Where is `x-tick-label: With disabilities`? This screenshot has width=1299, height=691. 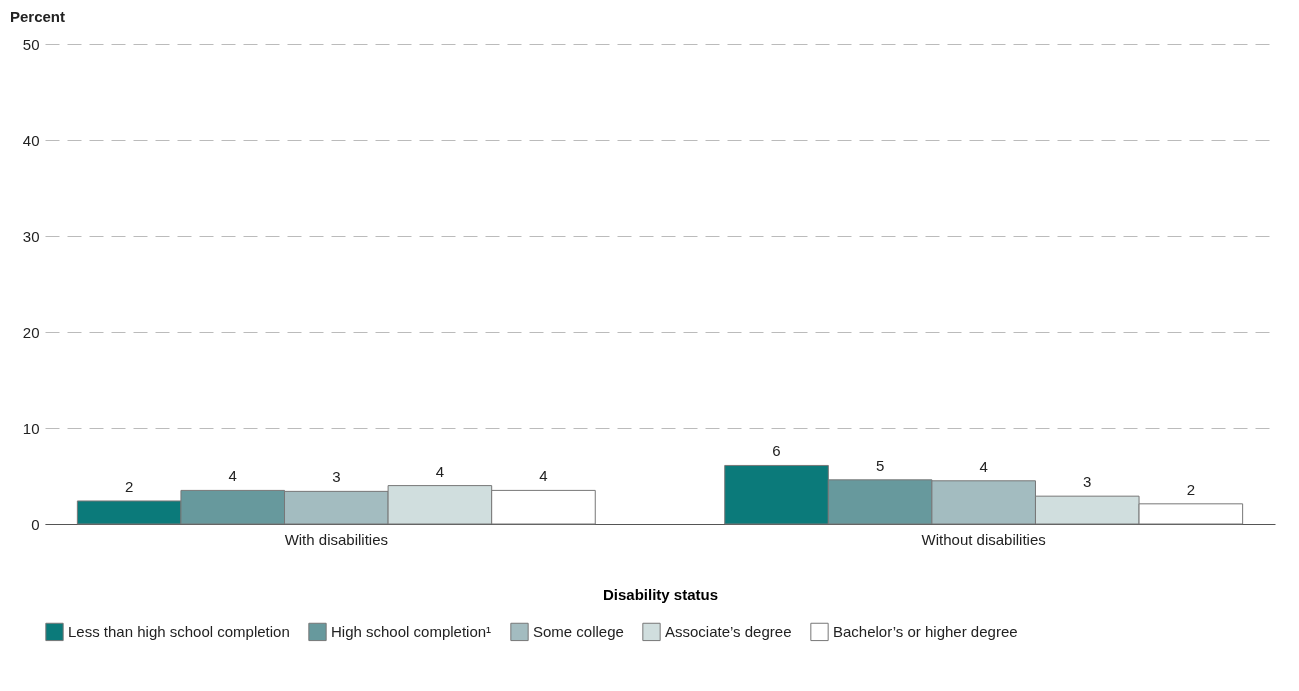 x-tick-label: With disabilities is located at coordinates (336, 539).